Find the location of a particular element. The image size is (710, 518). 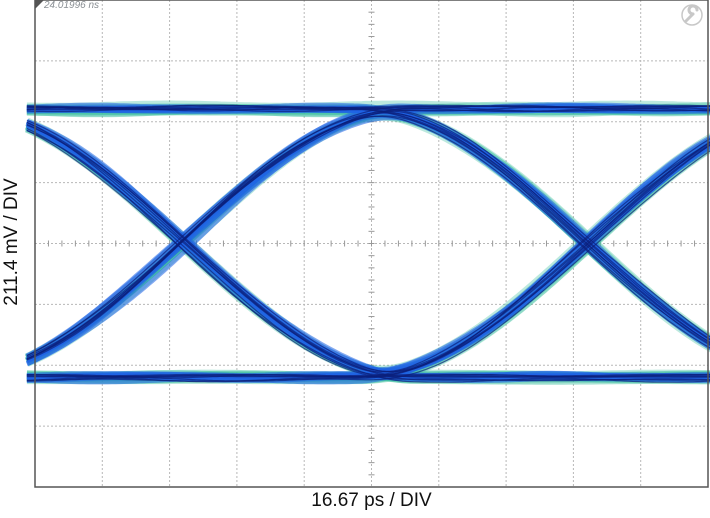

timestamp-label: 24.01996 ns is located at coordinates (72, 5).